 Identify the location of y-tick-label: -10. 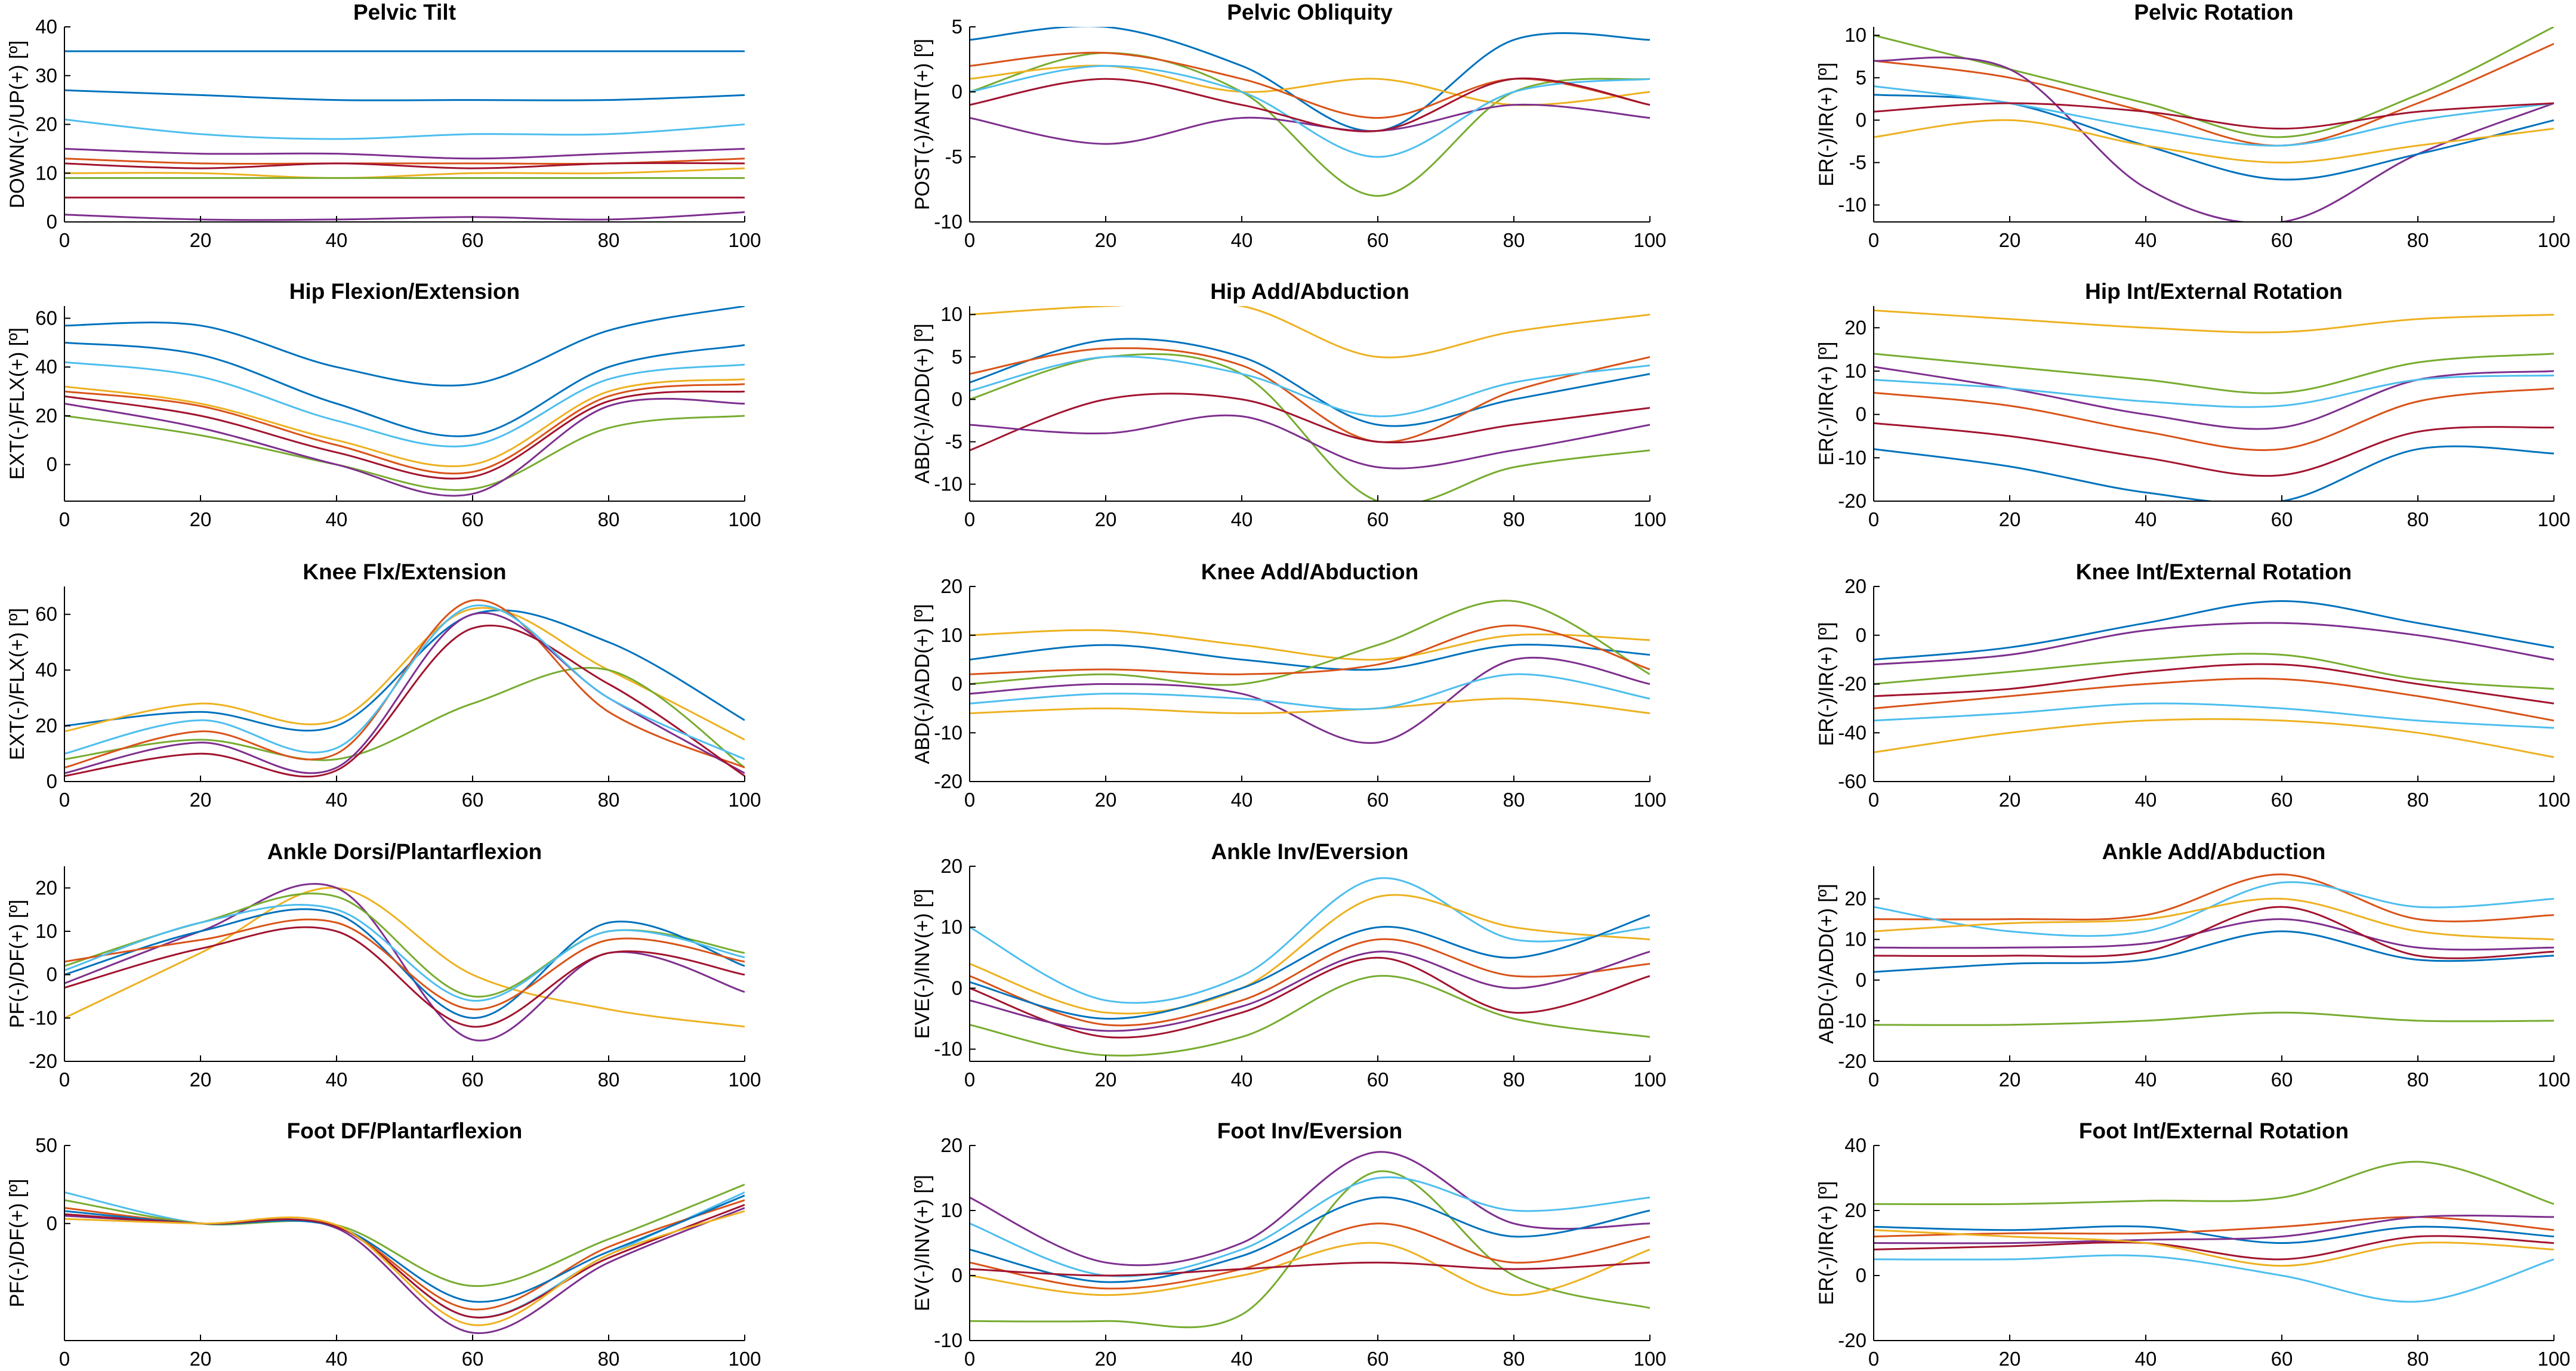
(1853, 457).